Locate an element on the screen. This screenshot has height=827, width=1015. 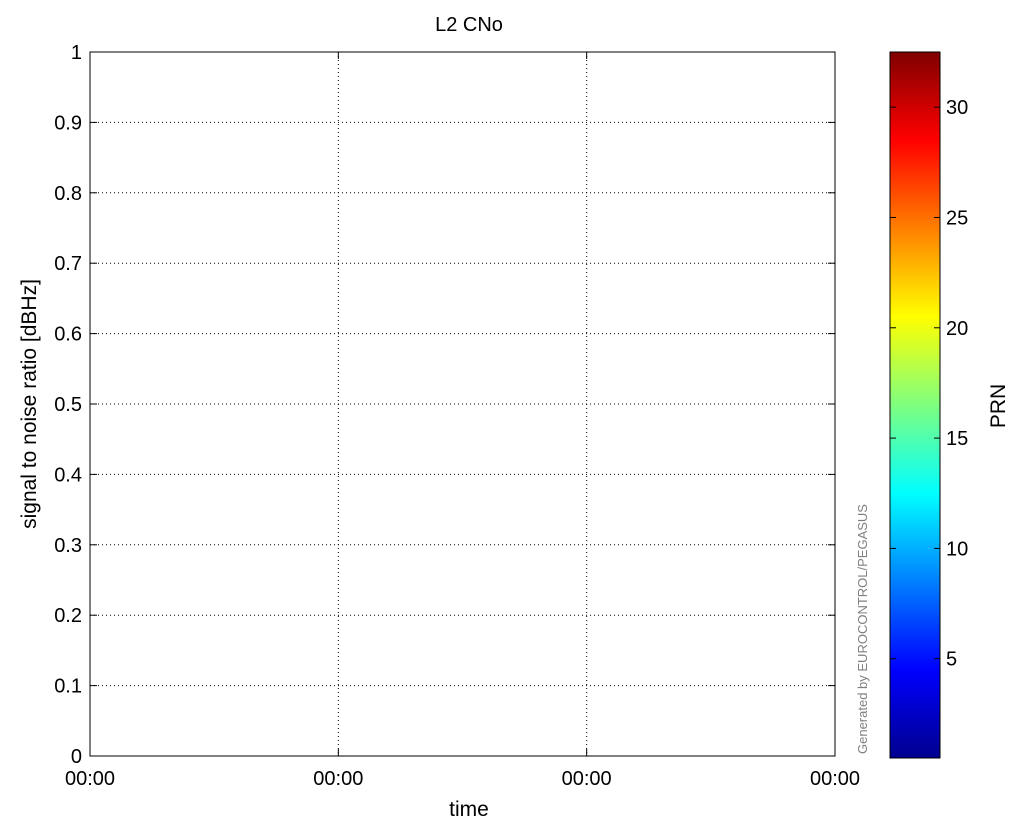
colorbar is located at coordinates (915, 405).